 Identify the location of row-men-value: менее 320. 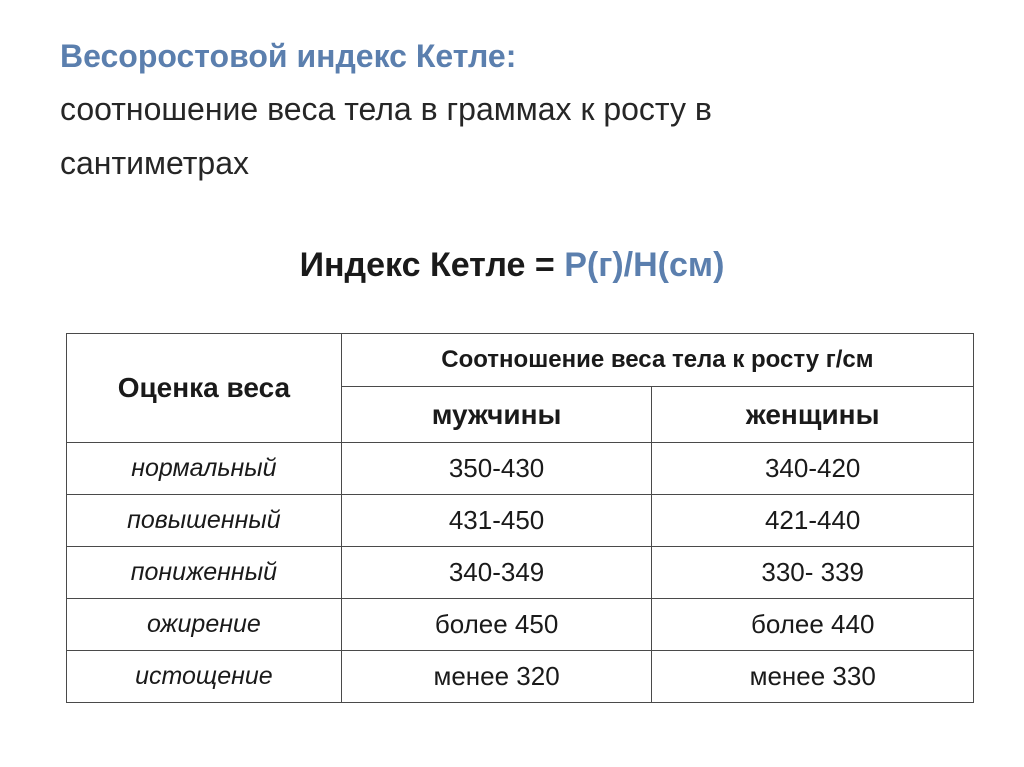
(496, 676).